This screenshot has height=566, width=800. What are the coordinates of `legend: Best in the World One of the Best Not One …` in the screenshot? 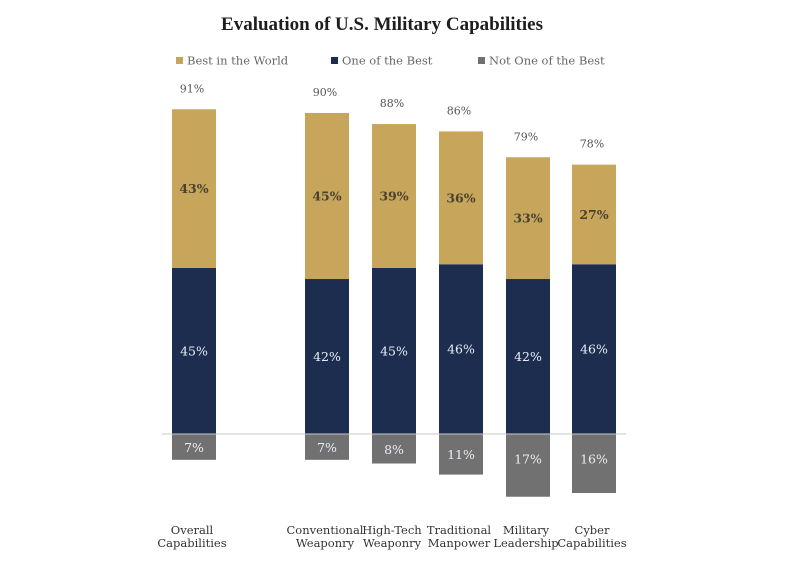 It's located at (390, 61).